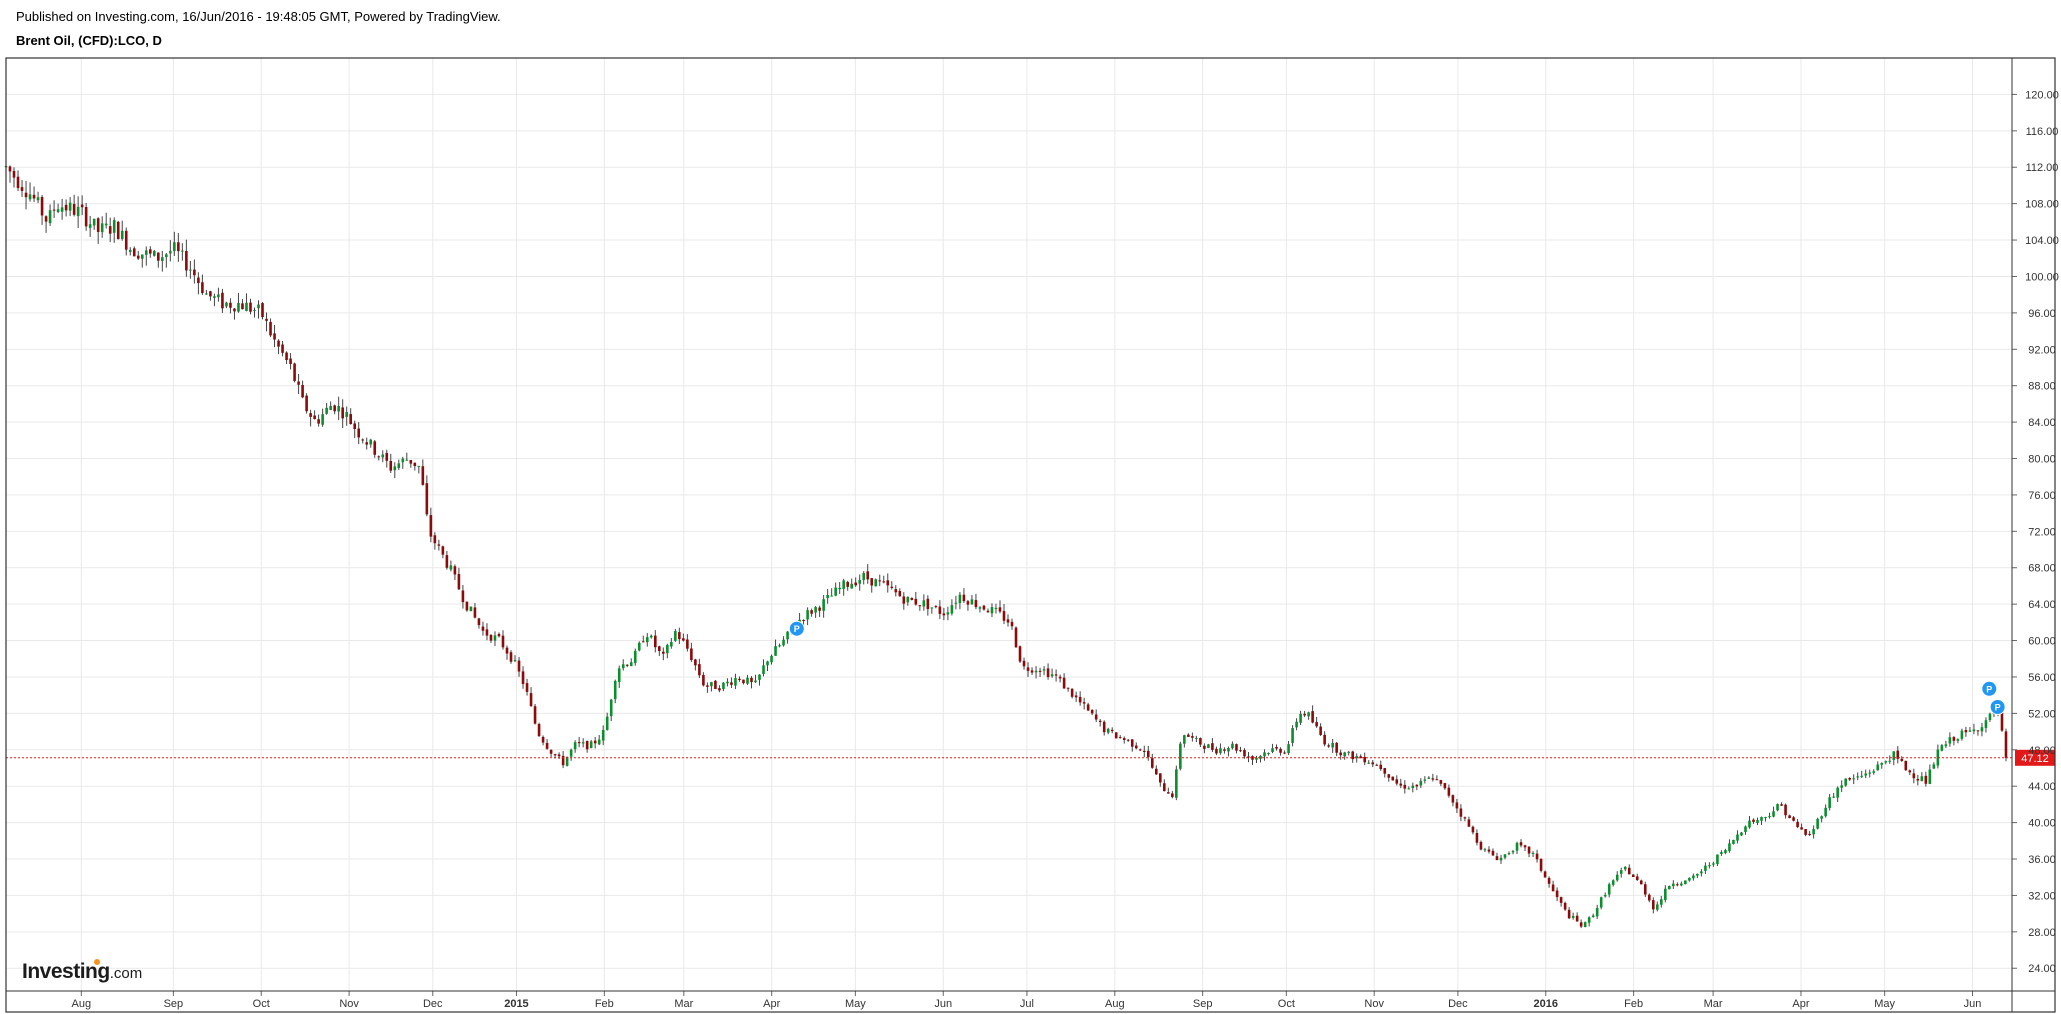 The width and height of the screenshot is (2061, 1014). What do you see at coordinates (796, 628) in the screenshot?
I see `p-marker-icon` at bounding box center [796, 628].